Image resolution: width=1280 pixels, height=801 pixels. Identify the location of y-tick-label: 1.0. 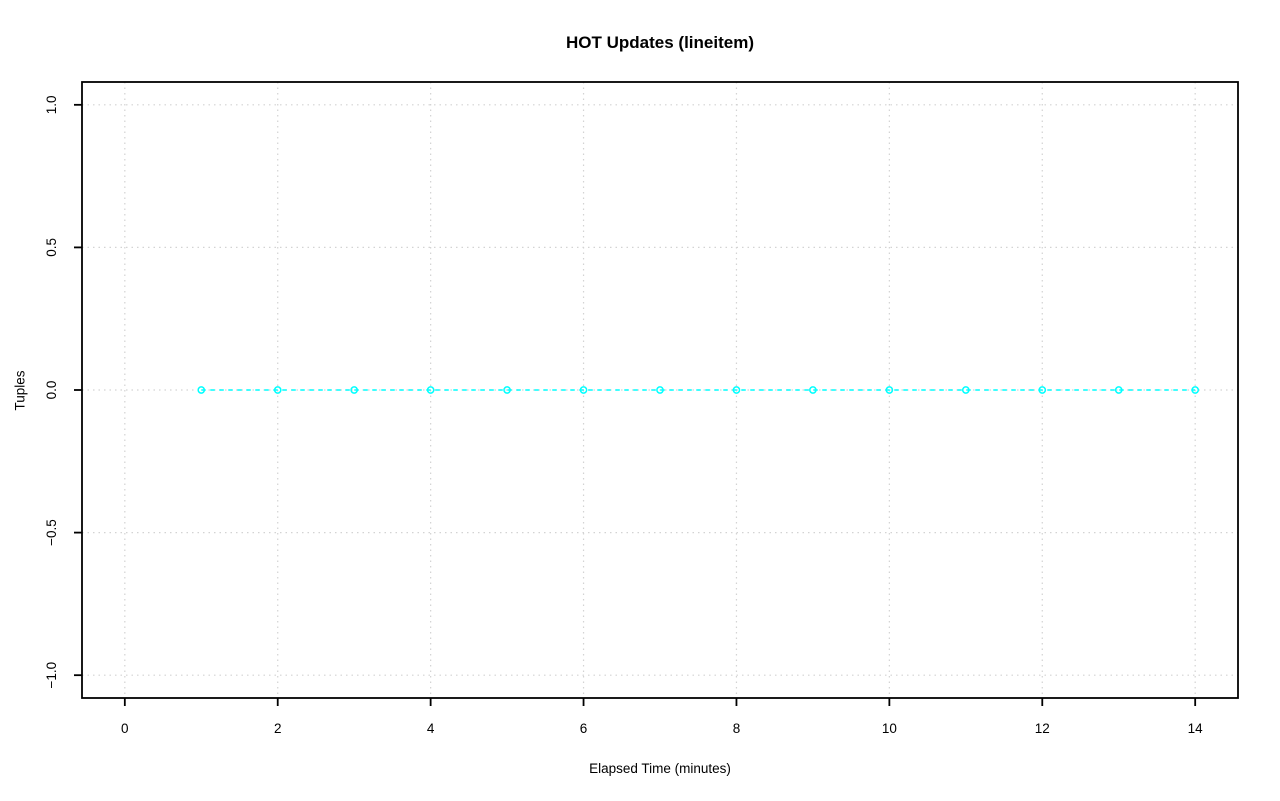
(51, 104).